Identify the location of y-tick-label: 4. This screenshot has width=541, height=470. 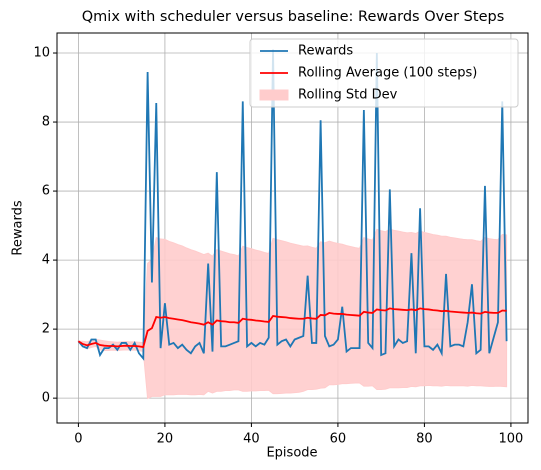
(46, 260).